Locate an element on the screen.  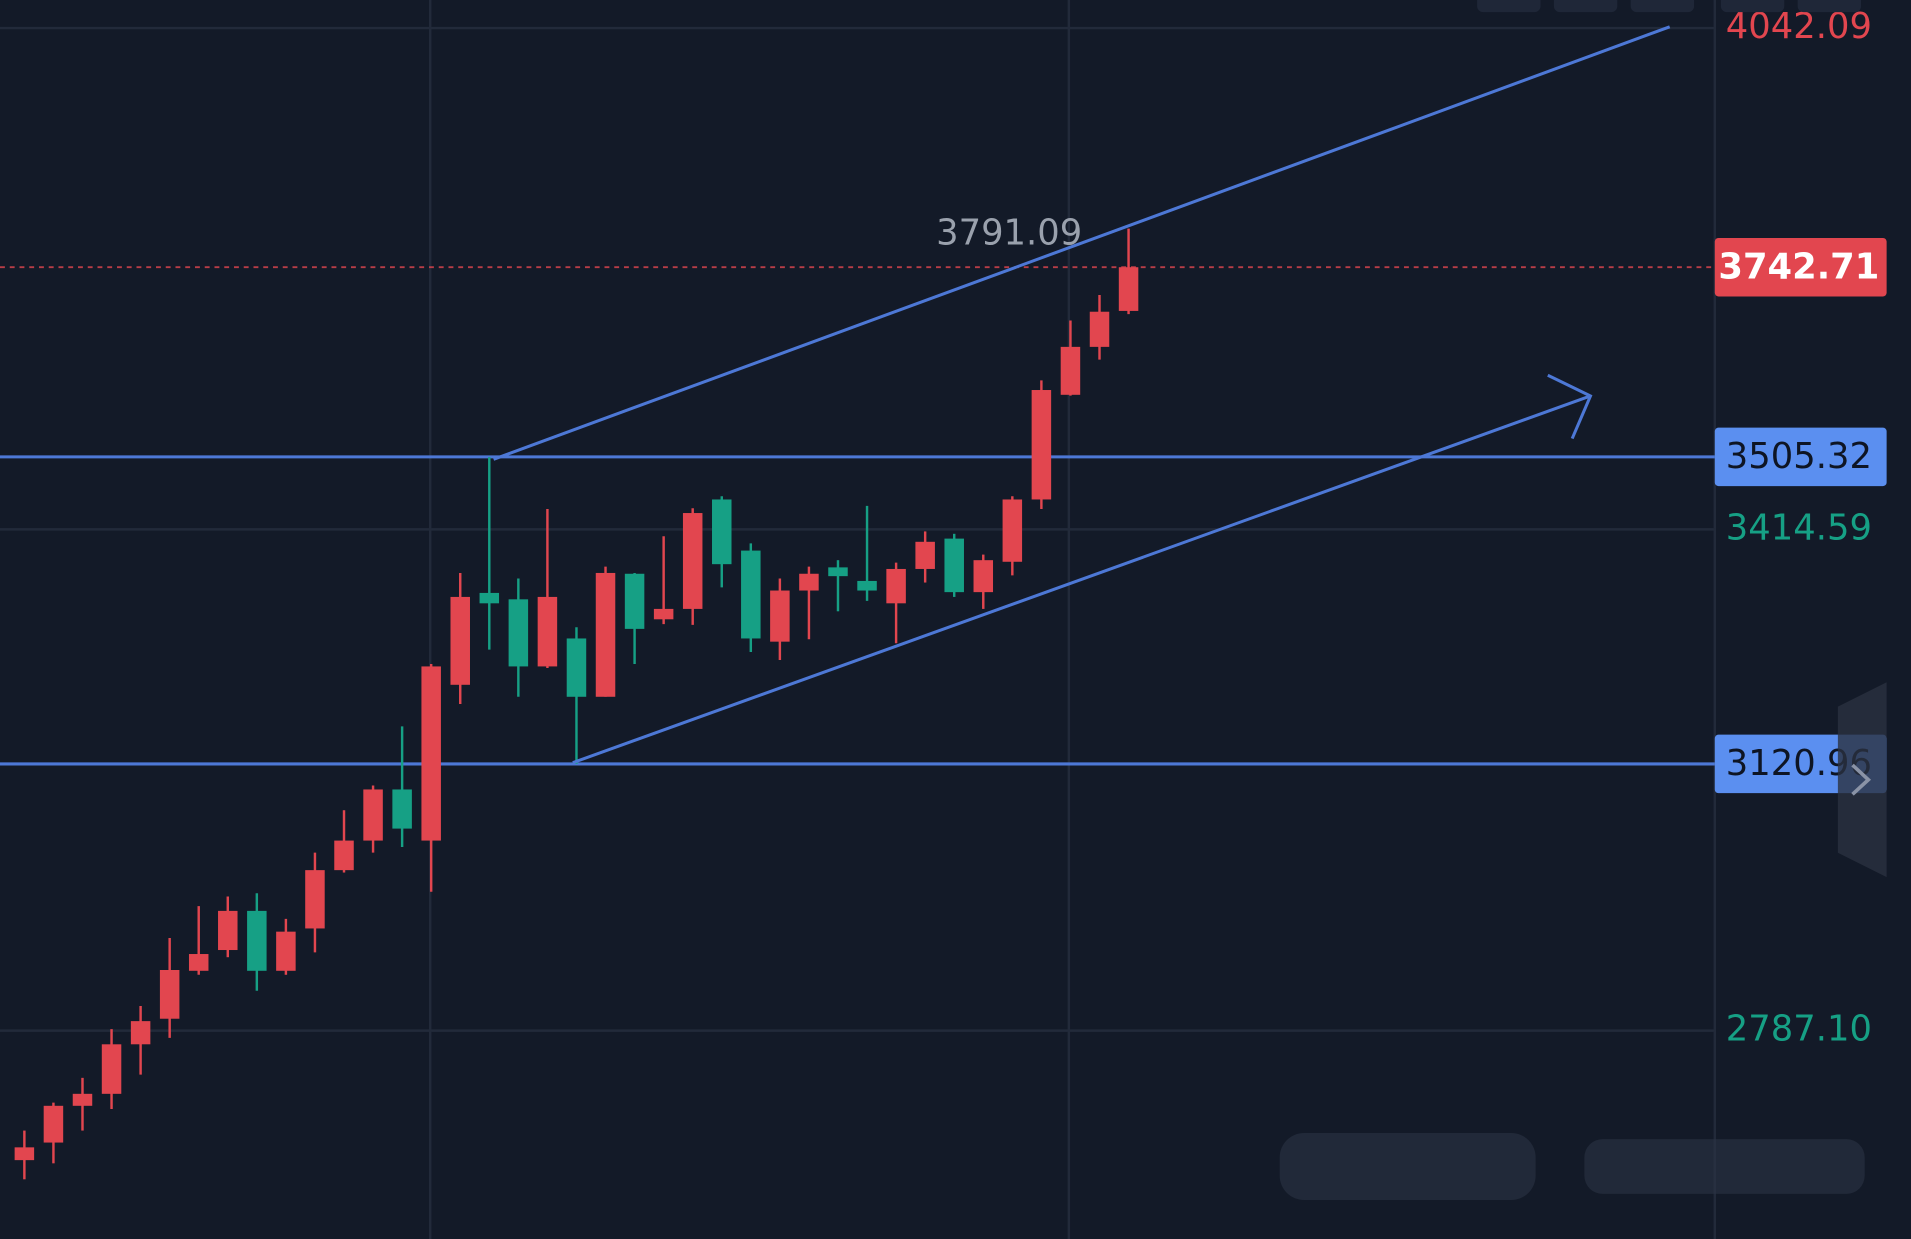
price-tag is located at coordinates (1800, 457).